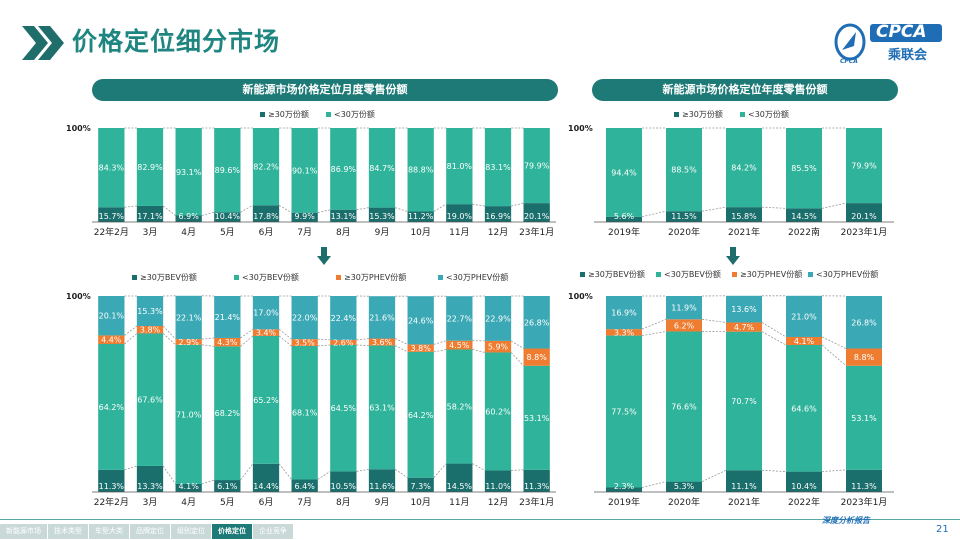 The width and height of the screenshot is (960, 540). What do you see at coordinates (624, 232) in the screenshot?
I see `x-tick-label: 2019年` at bounding box center [624, 232].